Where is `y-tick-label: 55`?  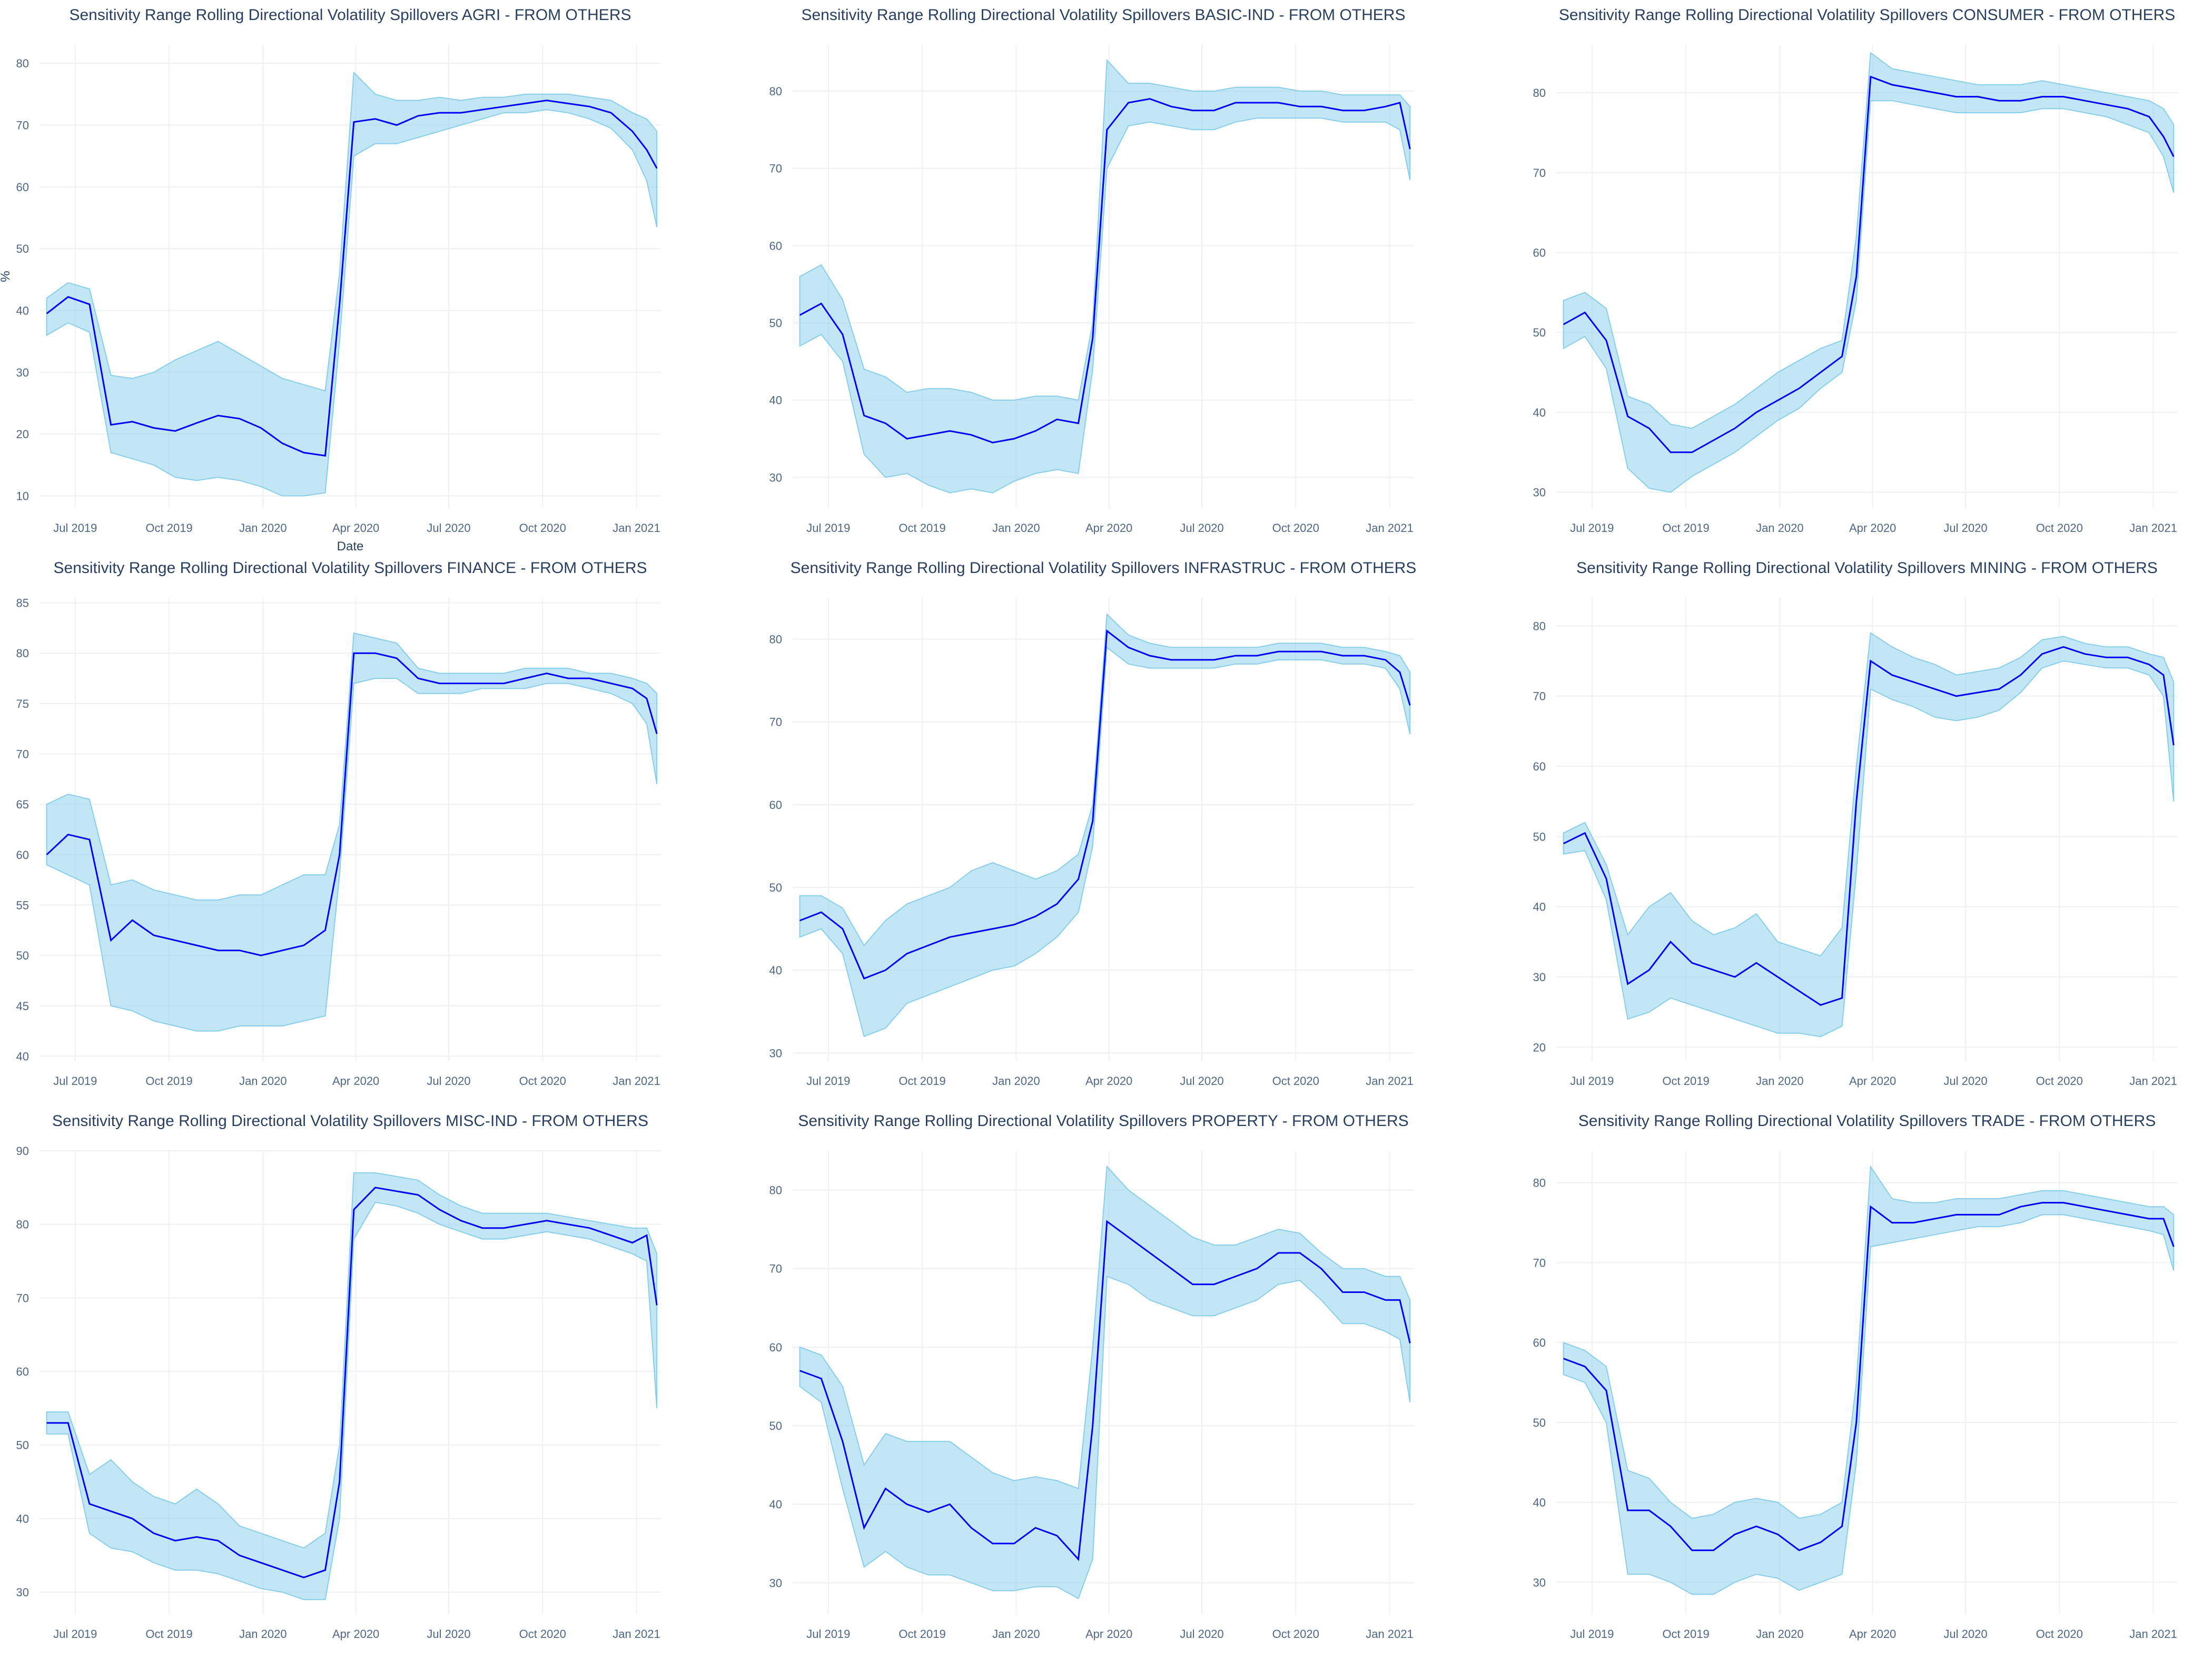 y-tick-label: 55 is located at coordinates (22, 905).